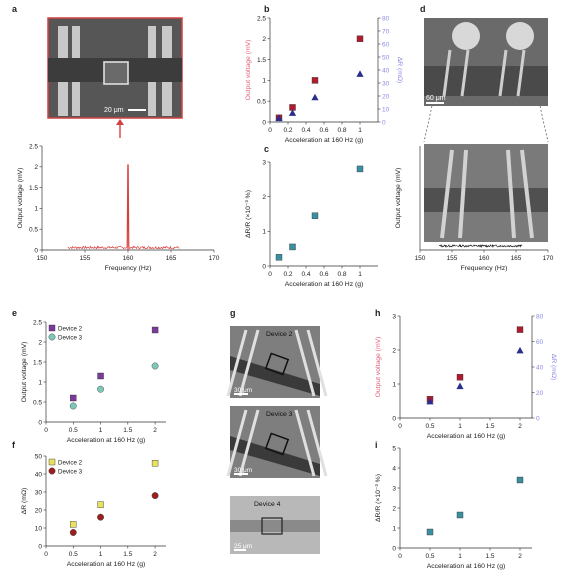  Describe the element at coordinates (243, 390) in the screenshot. I see `scale-label-g-2: 30 μm` at that location.